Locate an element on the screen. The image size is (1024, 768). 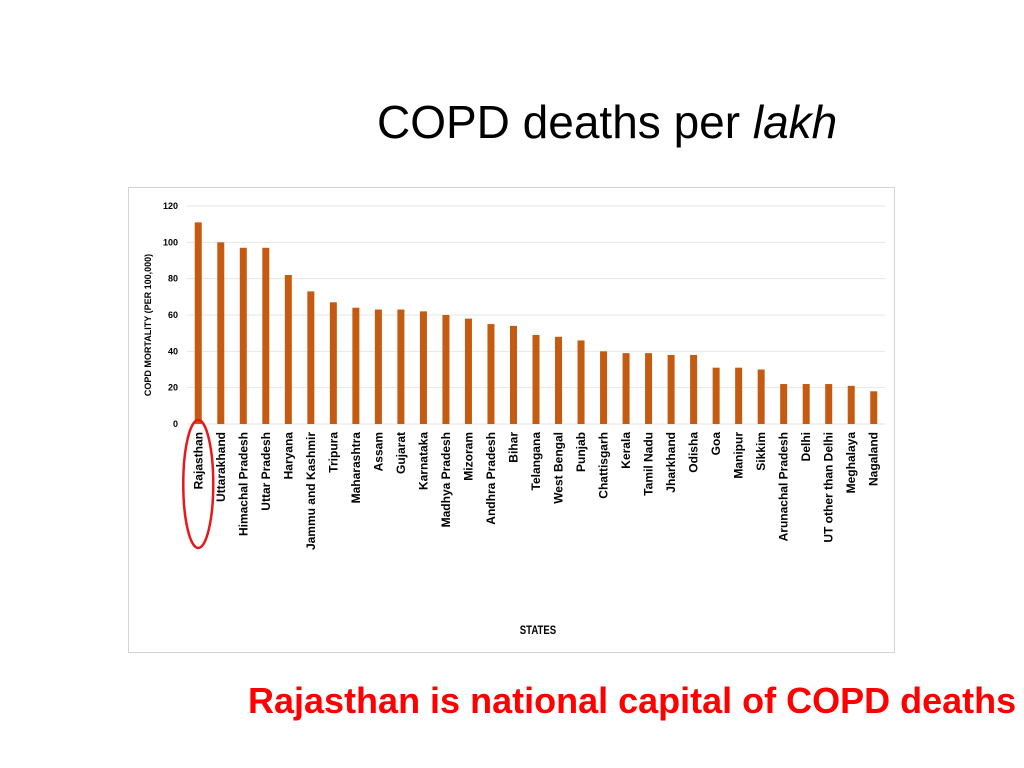
x-tick-label: Rajasthan is located at coordinates (198, 460).